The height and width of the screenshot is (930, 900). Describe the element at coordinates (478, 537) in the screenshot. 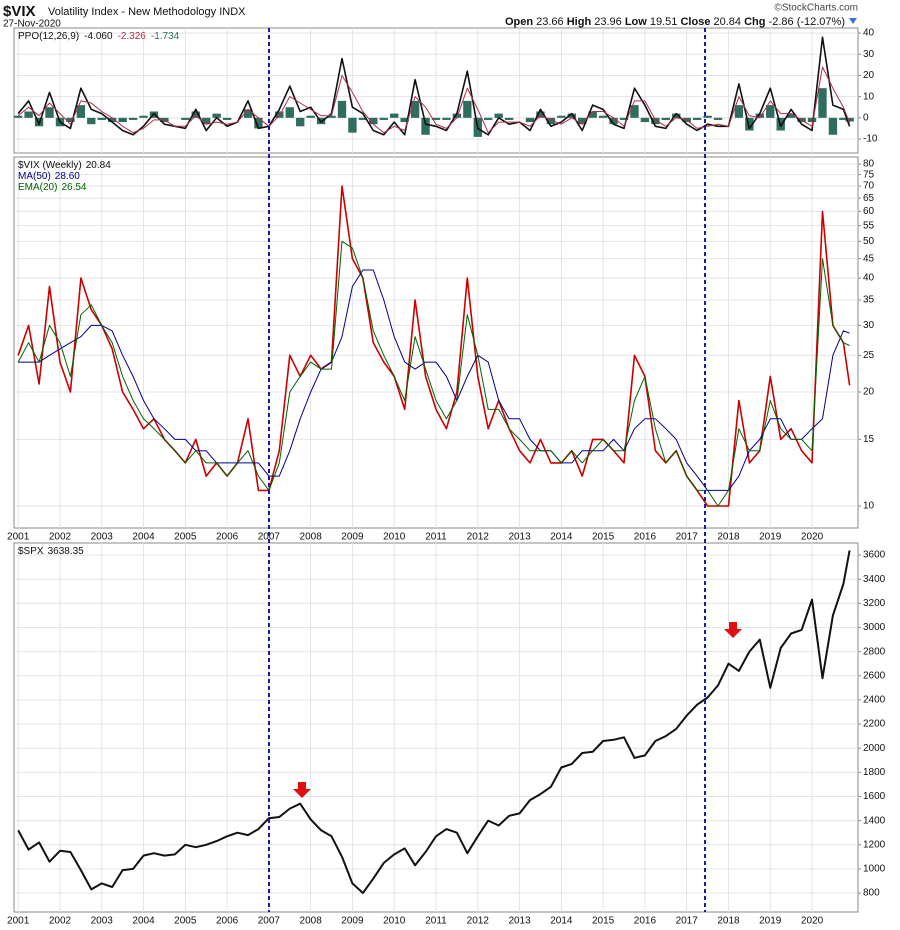

I see `x-tick-label: 2012` at that location.